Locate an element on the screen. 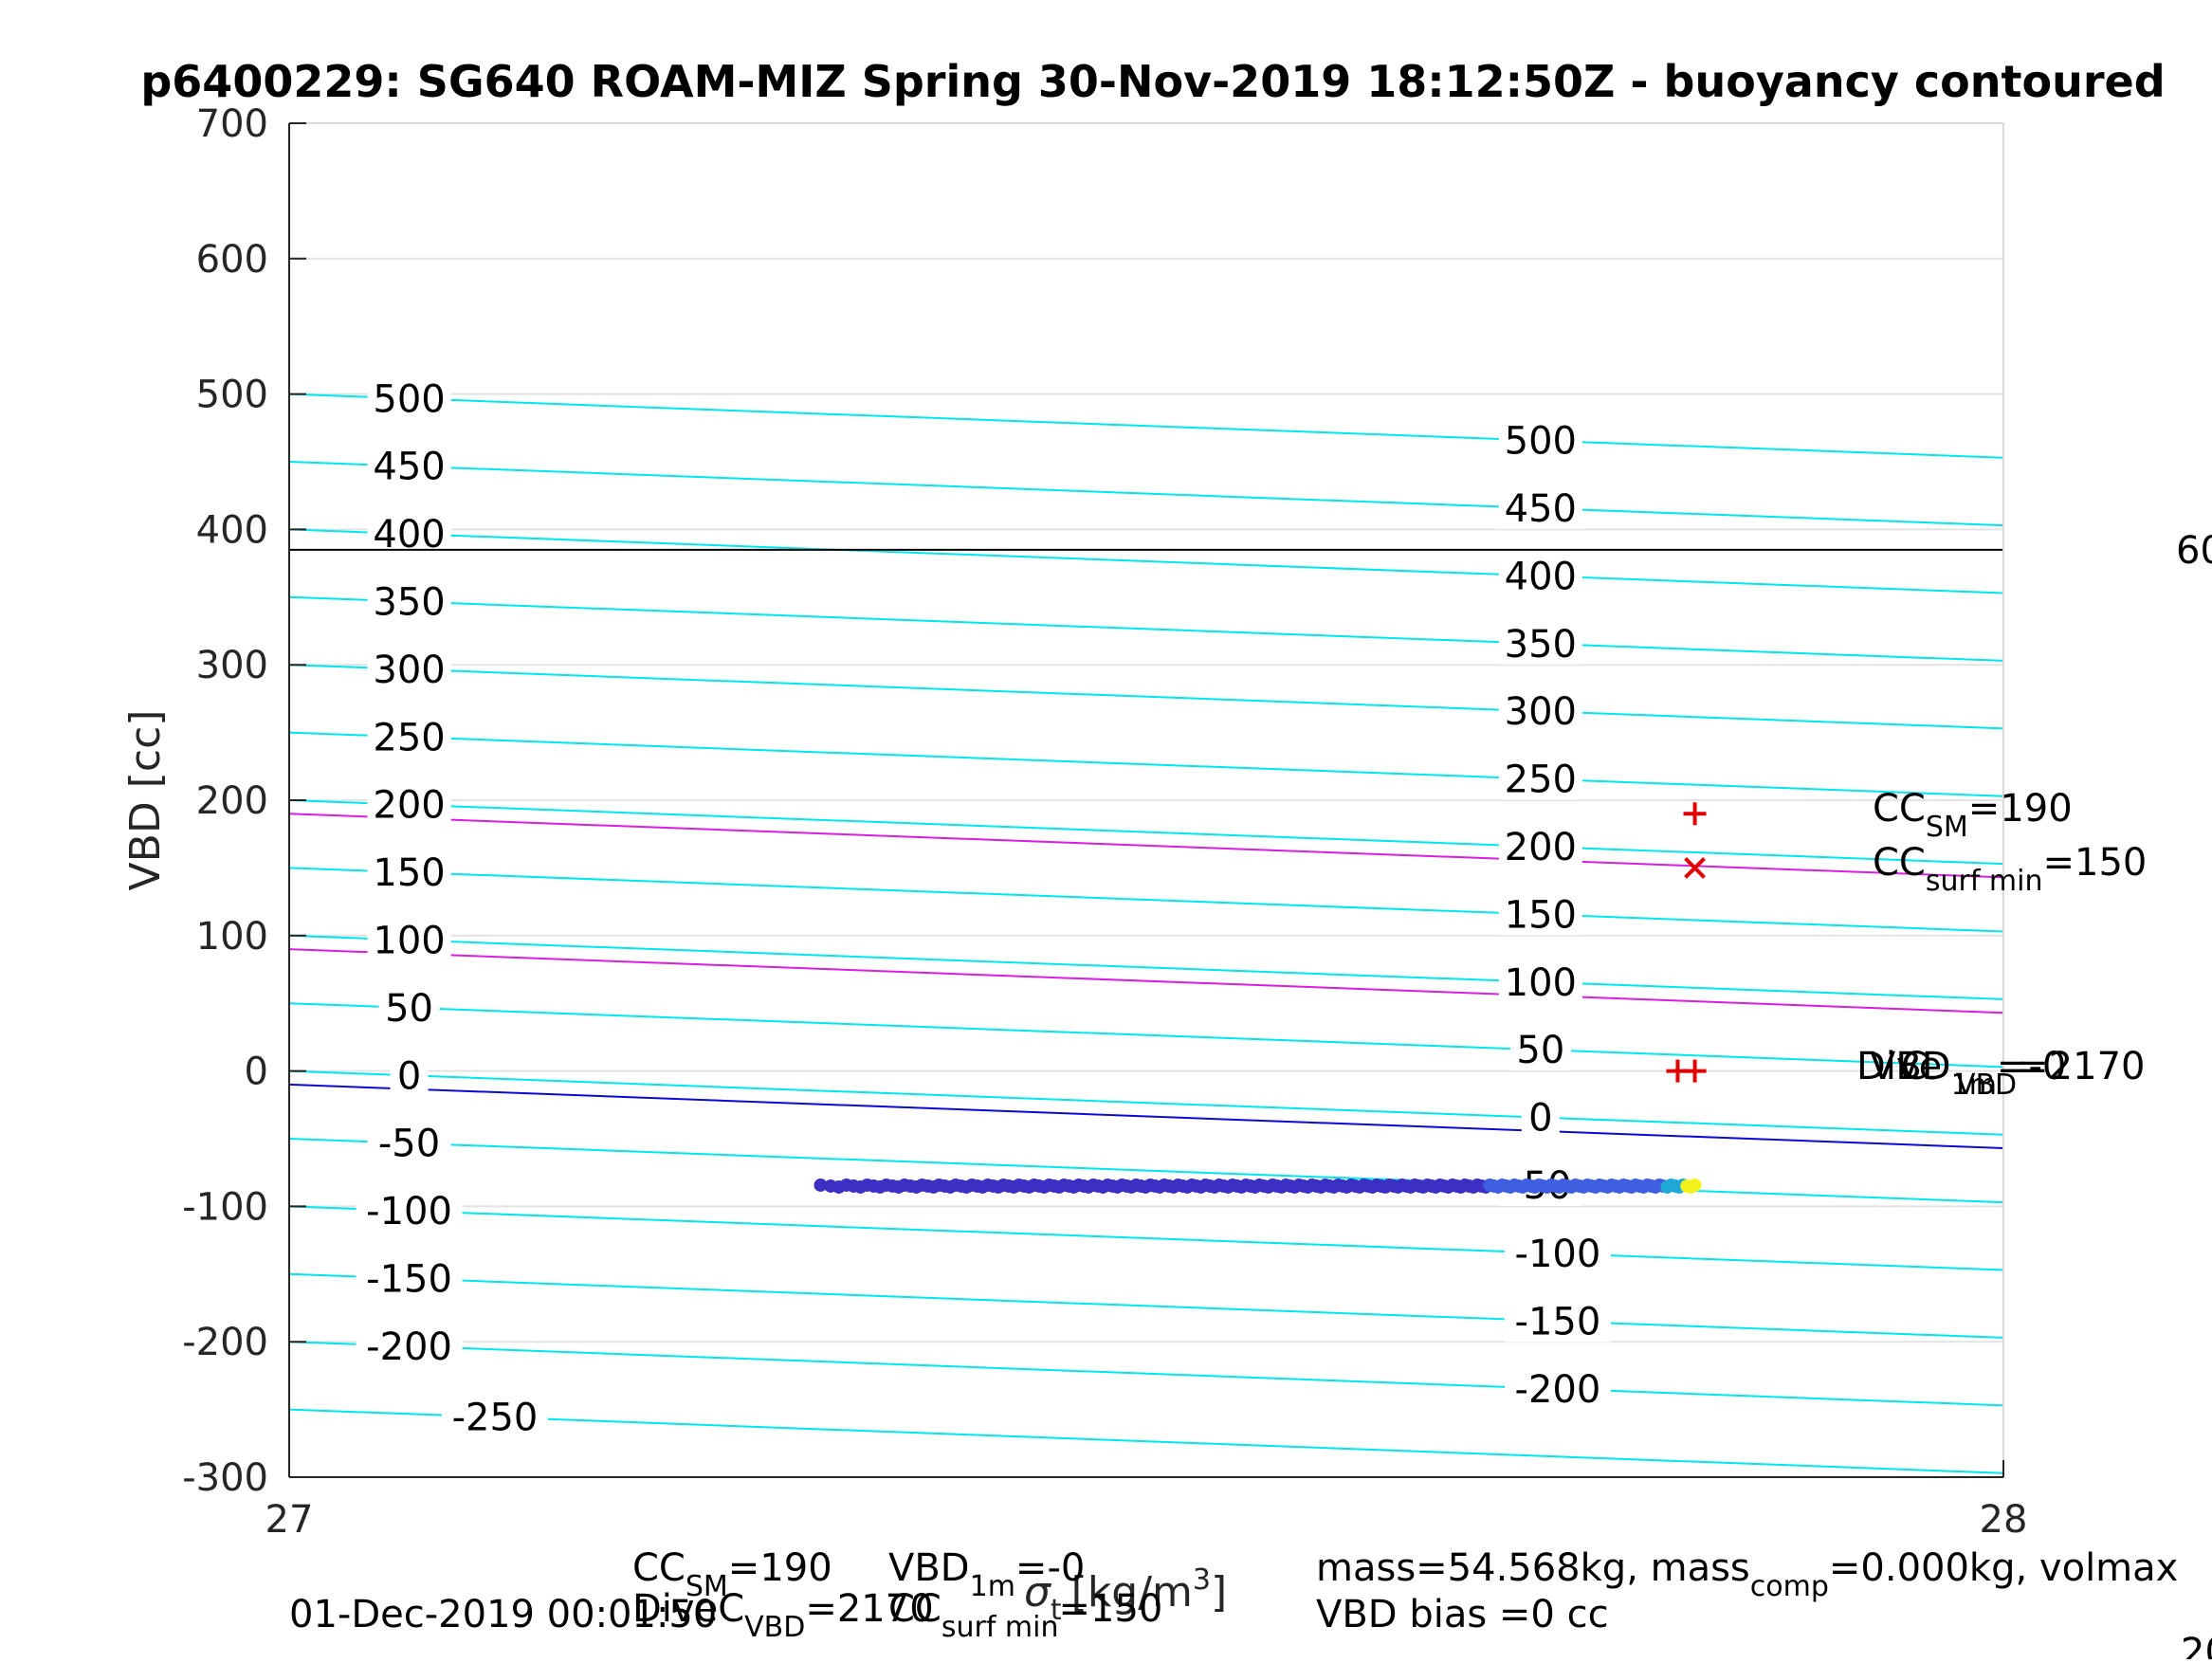 The height and width of the screenshot is (1663, 2212). cc-surf-sub: surf min is located at coordinates (1984, 881).